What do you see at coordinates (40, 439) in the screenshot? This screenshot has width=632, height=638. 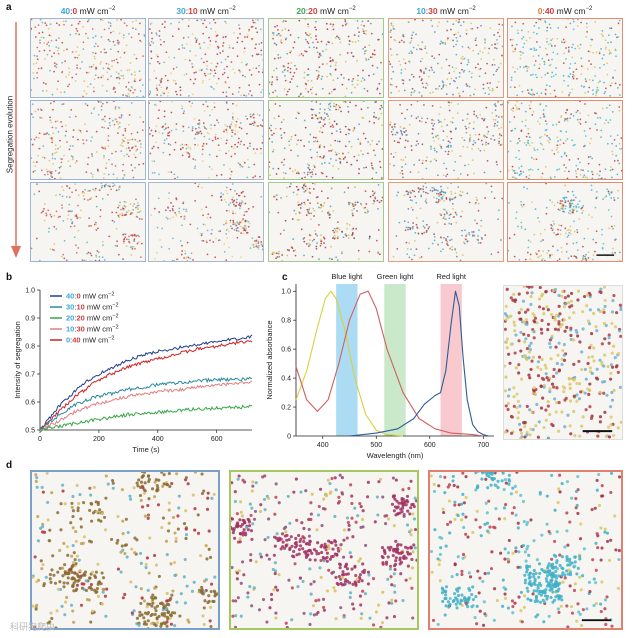 I see `x-tick-label: 0` at bounding box center [40, 439].